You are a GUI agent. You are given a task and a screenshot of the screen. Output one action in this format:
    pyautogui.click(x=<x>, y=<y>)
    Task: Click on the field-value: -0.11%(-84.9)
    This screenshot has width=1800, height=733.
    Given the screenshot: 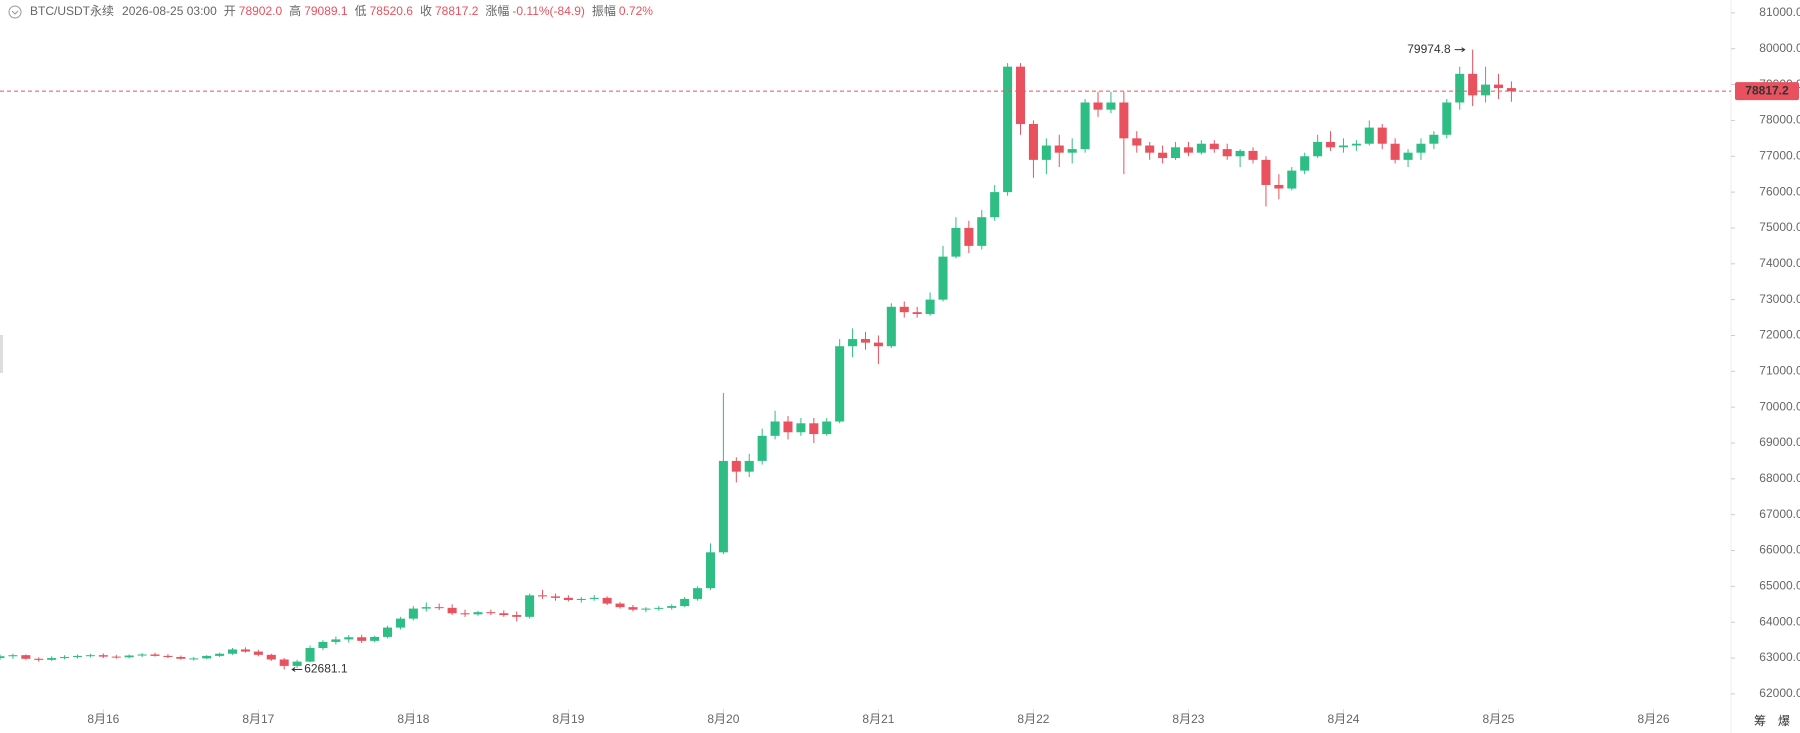 What is the action you would take?
    pyautogui.click(x=548, y=11)
    